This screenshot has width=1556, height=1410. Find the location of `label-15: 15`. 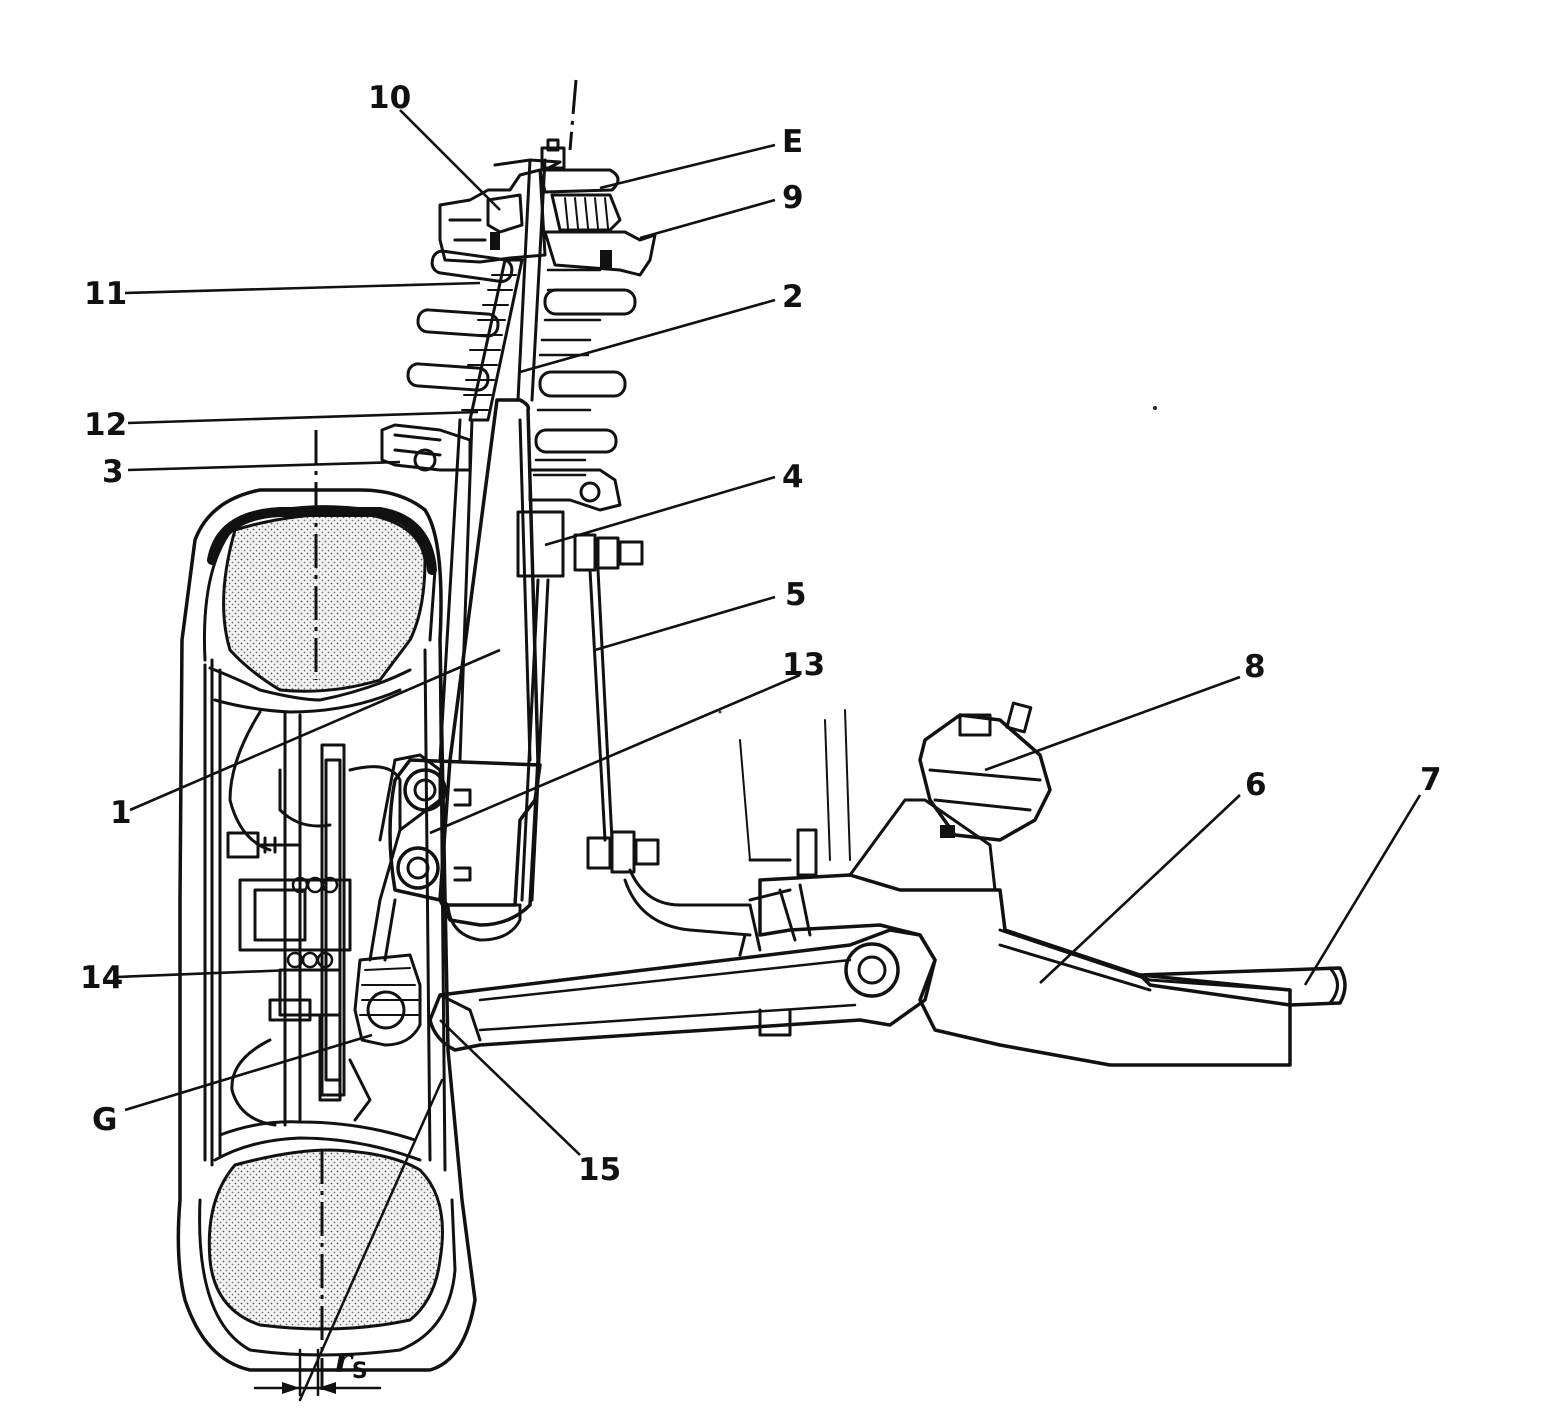

label-15: 15 is located at coordinates (599, 1170).